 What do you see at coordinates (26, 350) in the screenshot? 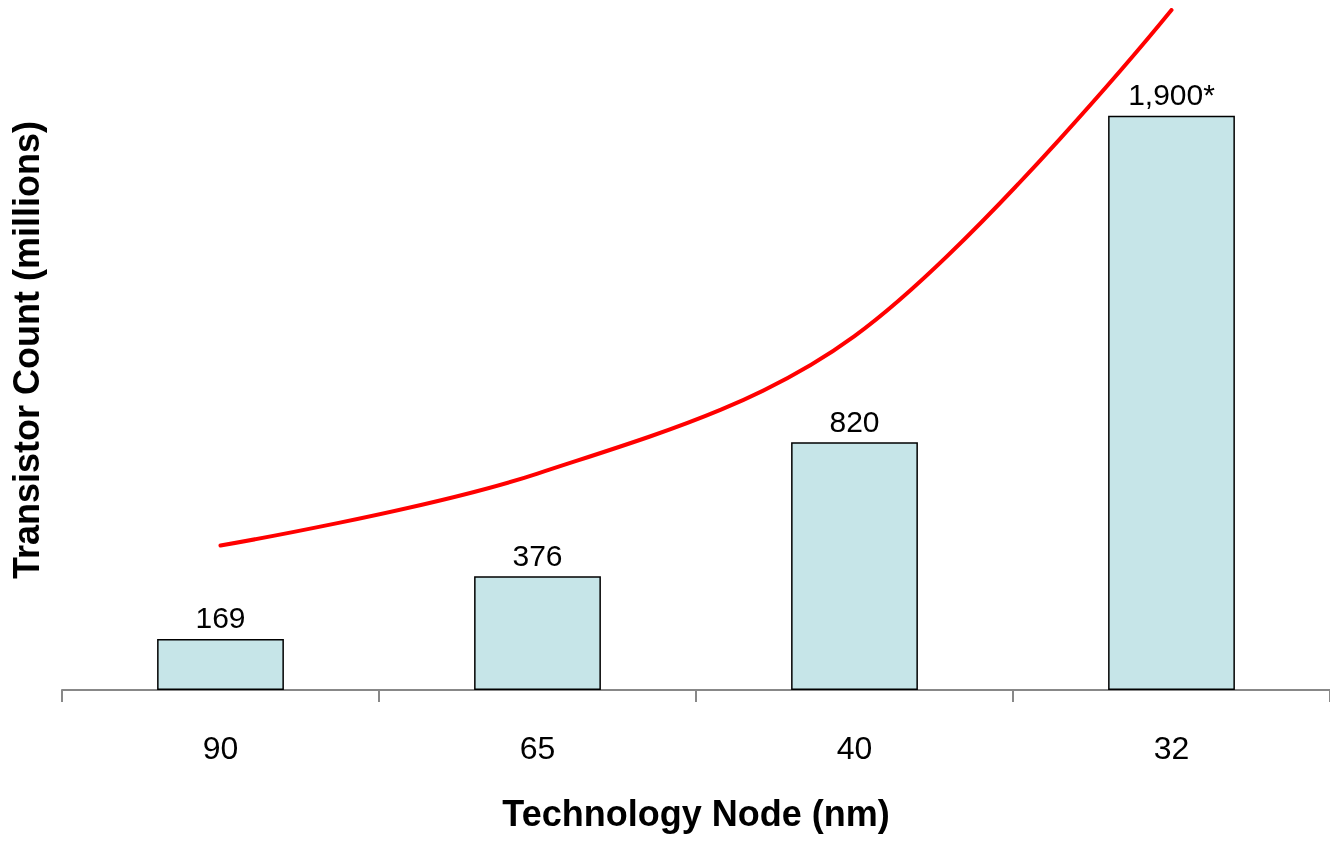
I see `y-axis-title: Transistor Count (millions)` at bounding box center [26, 350].